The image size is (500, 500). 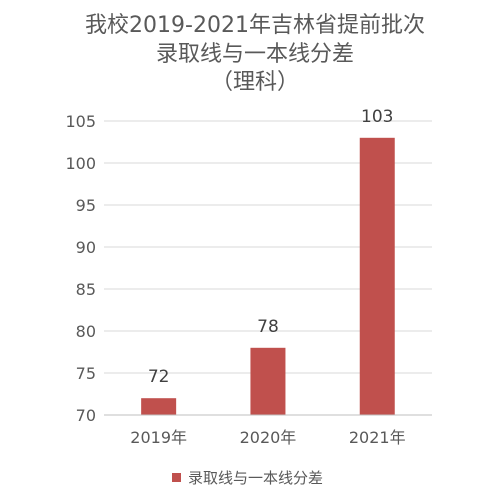 What do you see at coordinates (268, 437) in the screenshot?
I see `x-category-label: 2020年` at bounding box center [268, 437].